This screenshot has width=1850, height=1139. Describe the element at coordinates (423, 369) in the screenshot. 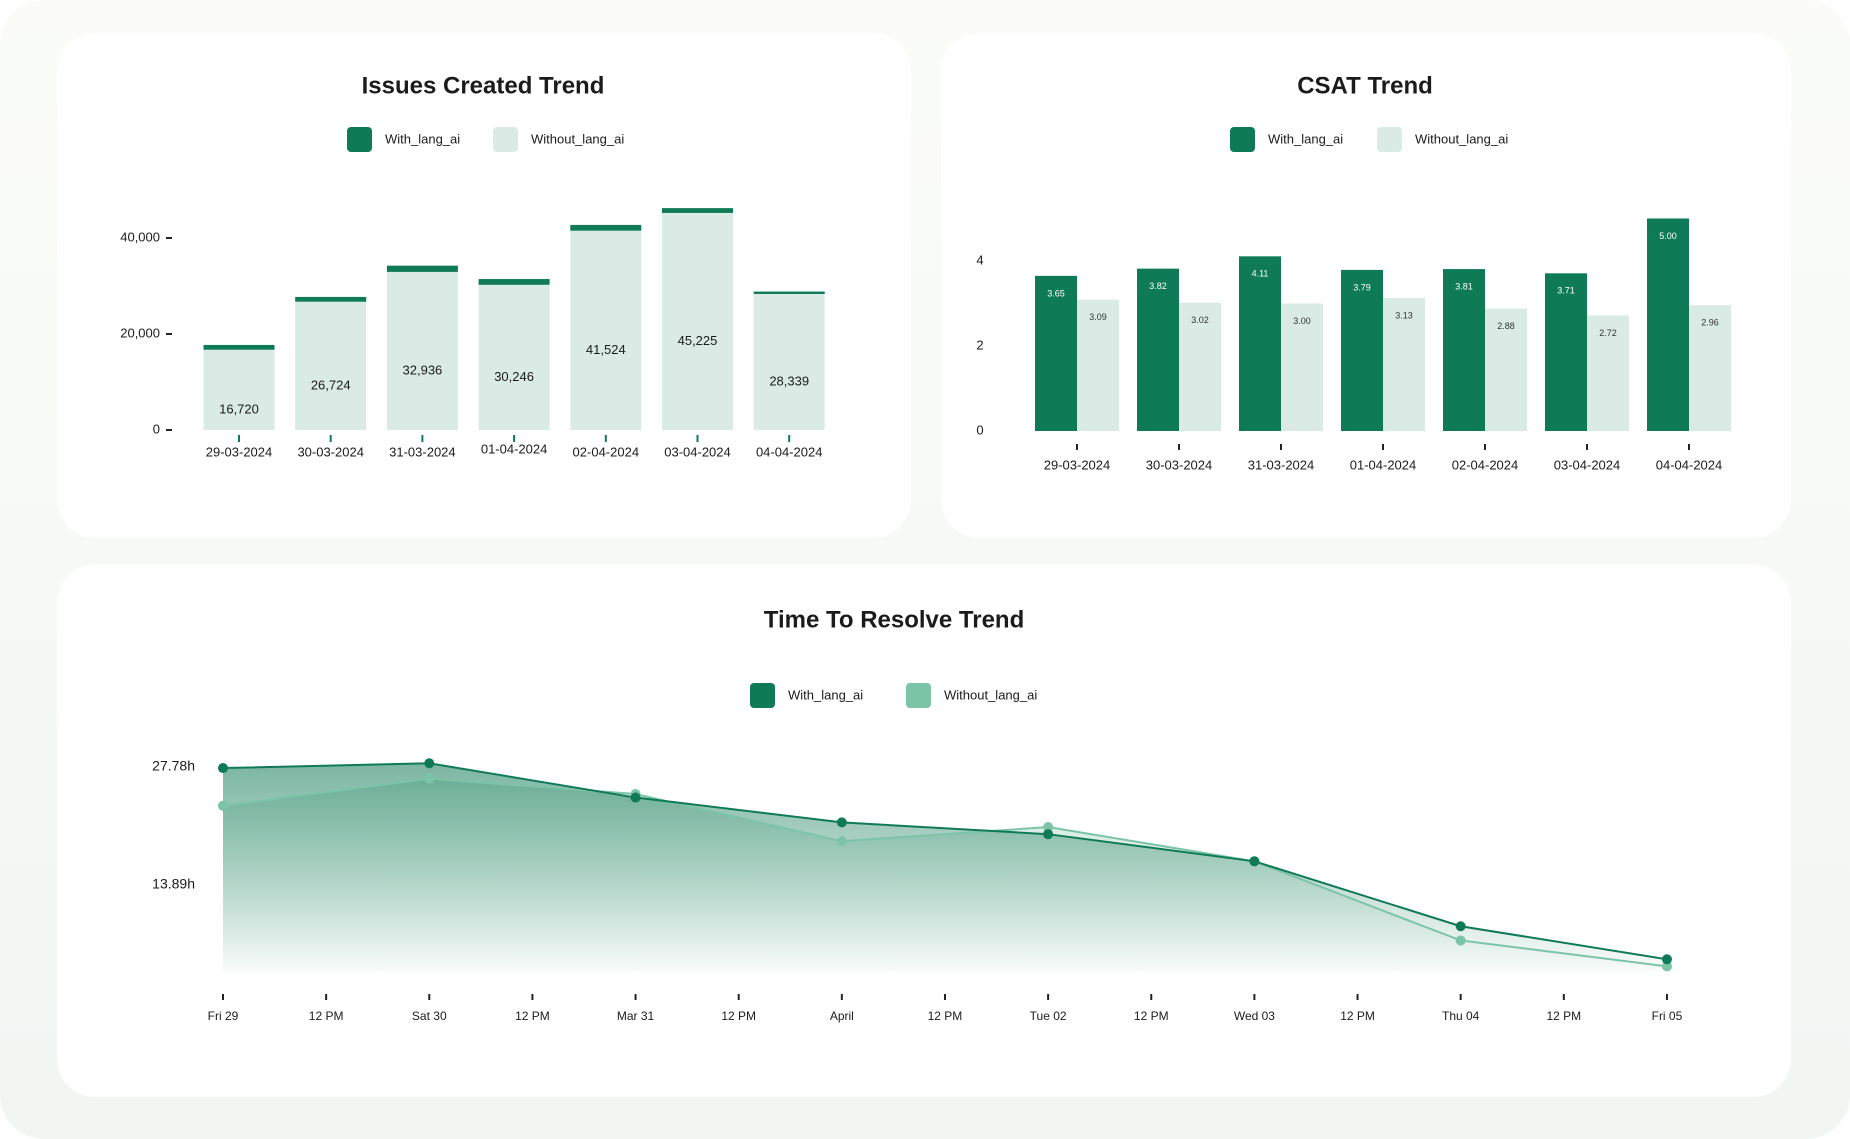

I see `data-label: 32,936` at that location.